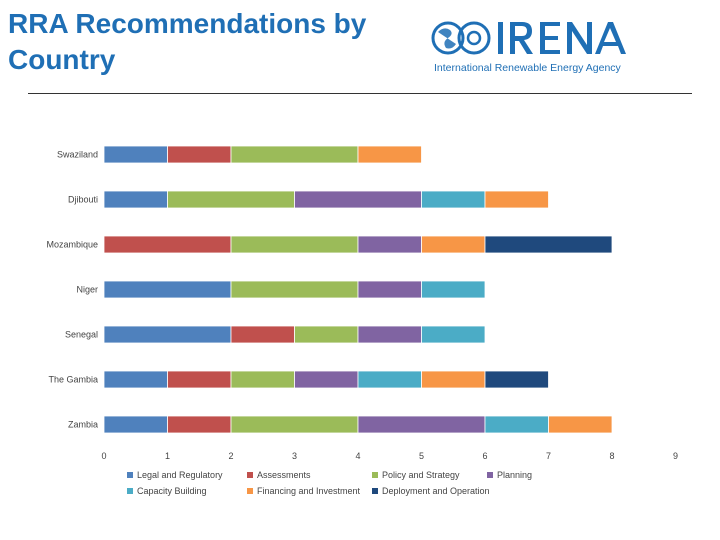 The image size is (720, 540). What do you see at coordinates (515, 475) in the screenshot?
I see `legend-label: Planning` at bounding box center [515, 475].